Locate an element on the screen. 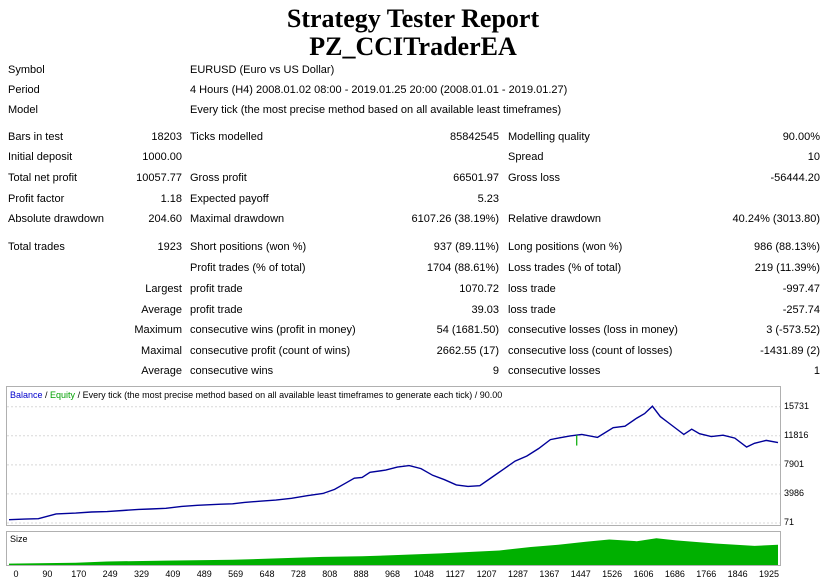  avg-consec-wins-label: consecutive wins is located at coordinates (232, 371).